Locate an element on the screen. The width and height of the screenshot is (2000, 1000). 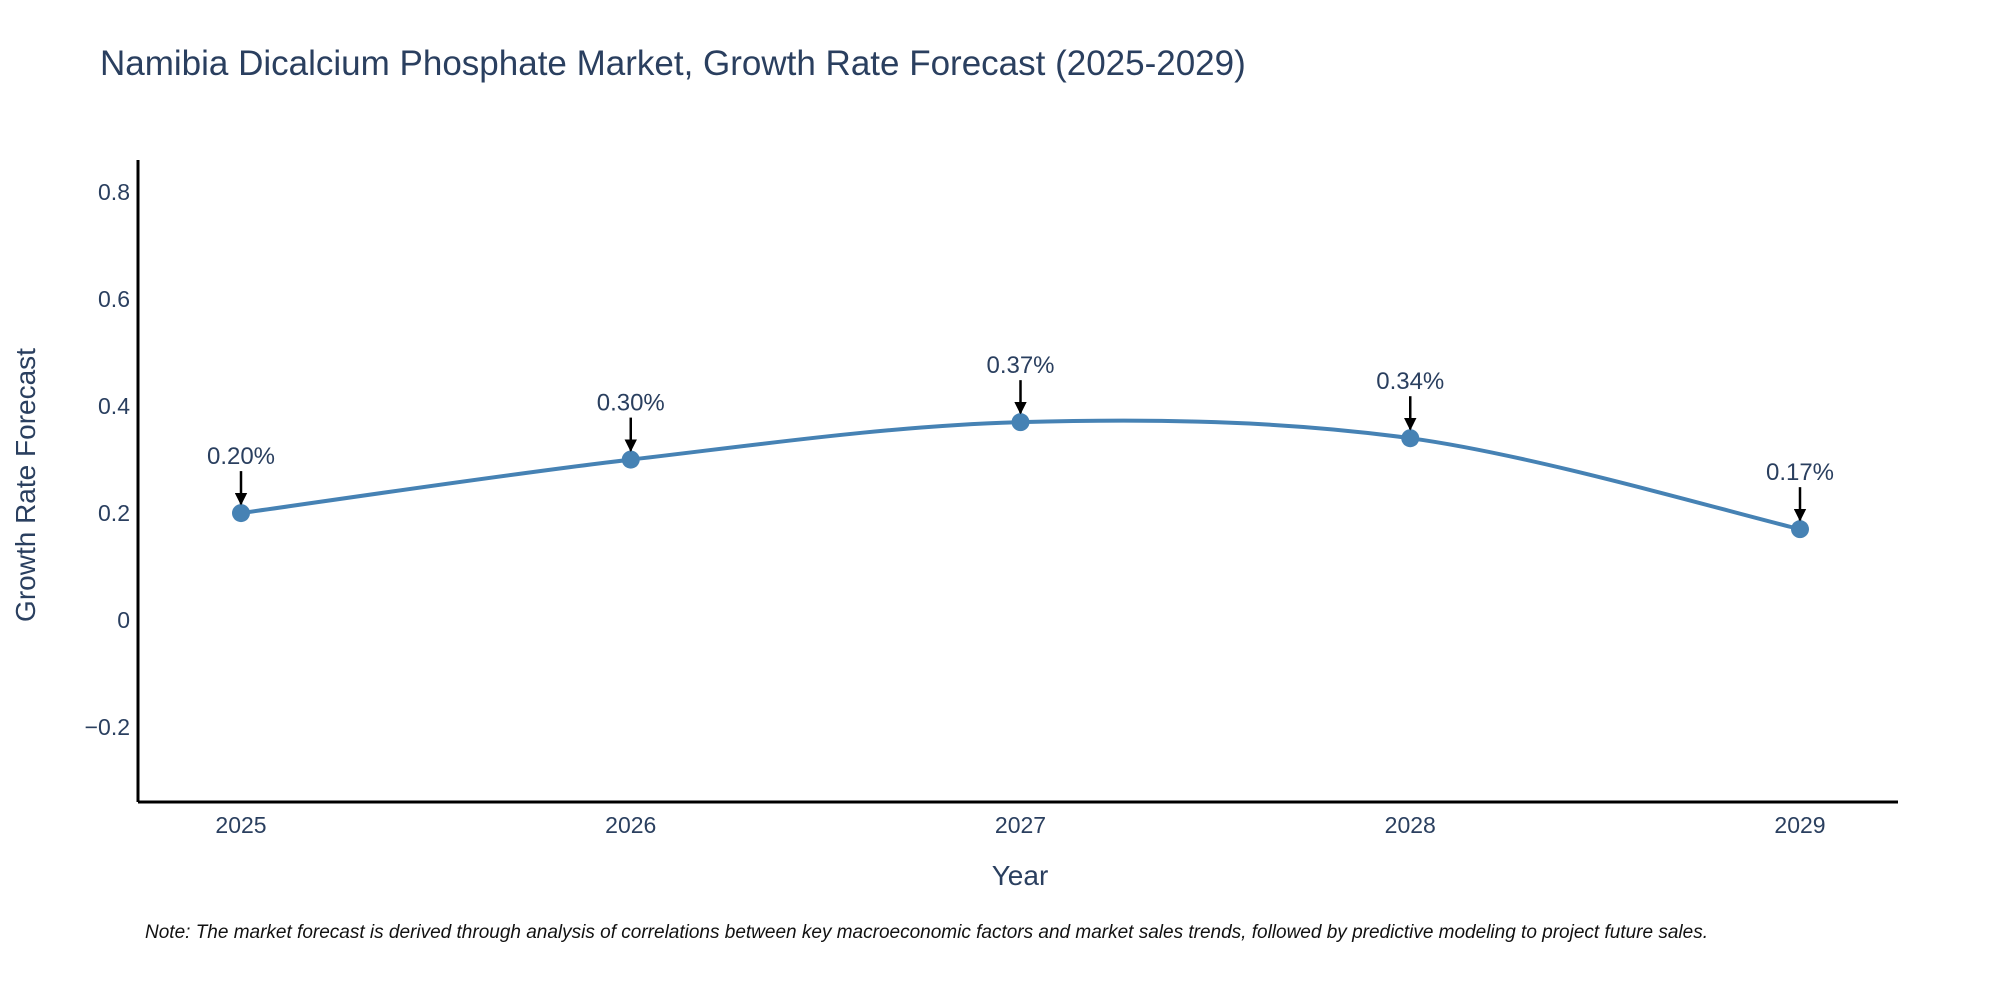
y-tick-label: 0.6 is located at coordinates (114, 299).